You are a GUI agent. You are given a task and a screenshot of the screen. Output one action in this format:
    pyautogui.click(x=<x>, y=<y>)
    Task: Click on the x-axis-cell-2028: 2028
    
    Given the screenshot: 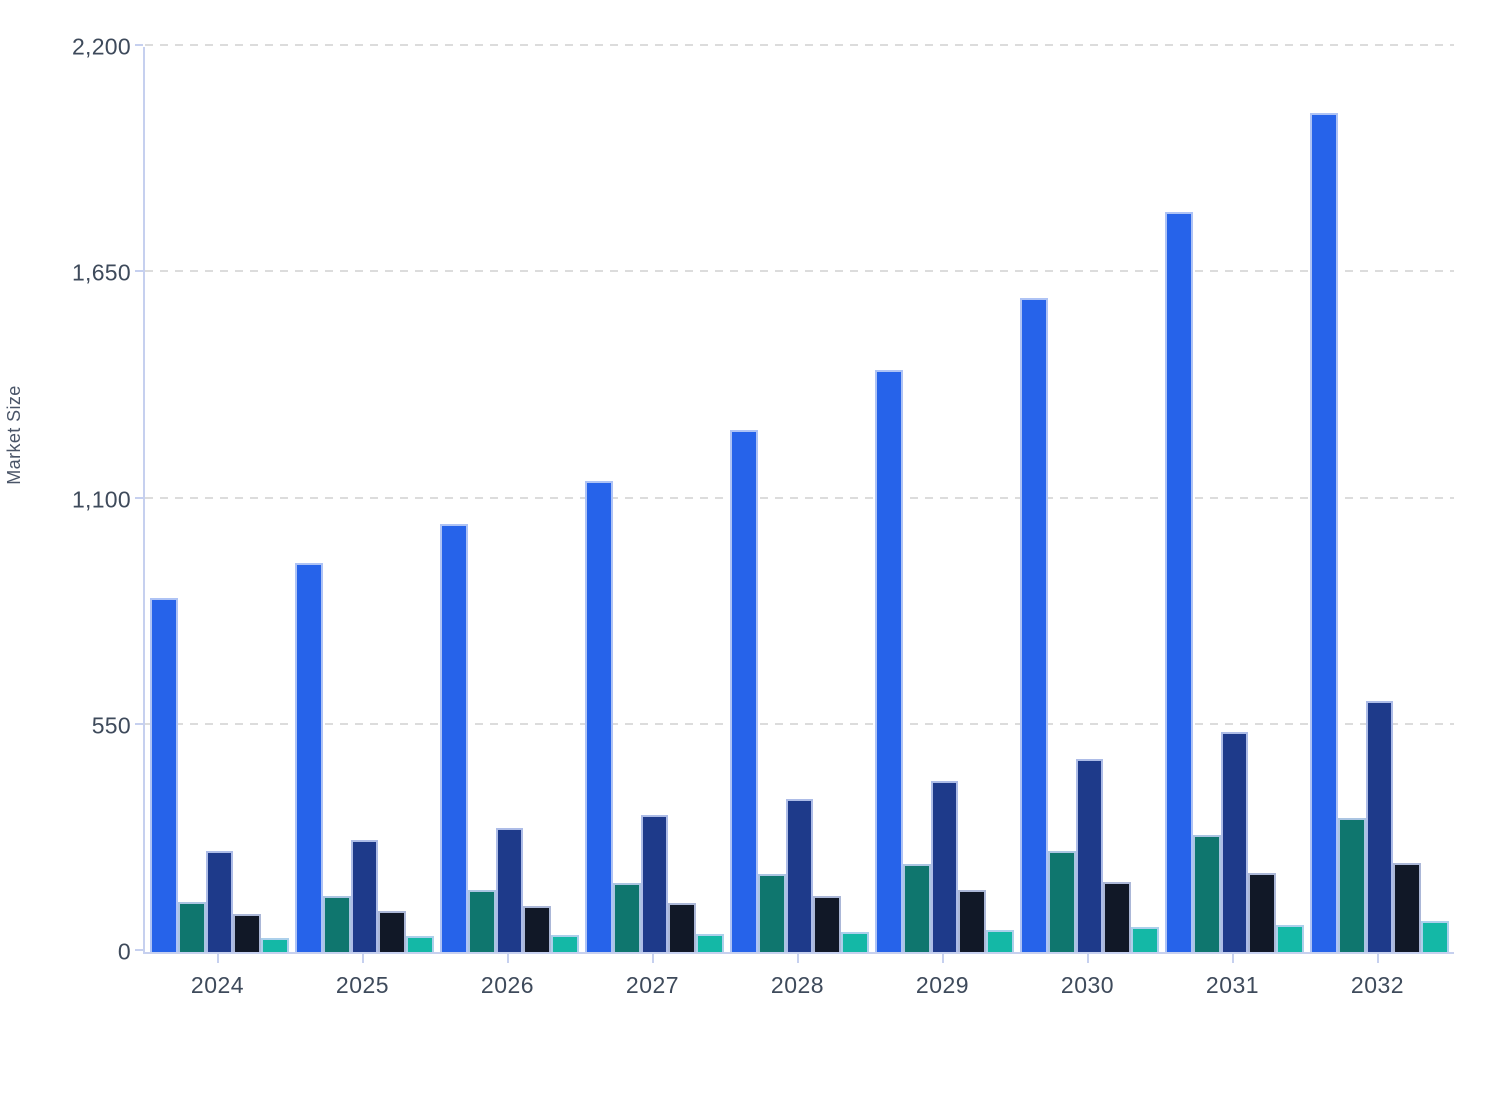 What is the action you would take?
    pyautogui.click(x=797, y=976)
    